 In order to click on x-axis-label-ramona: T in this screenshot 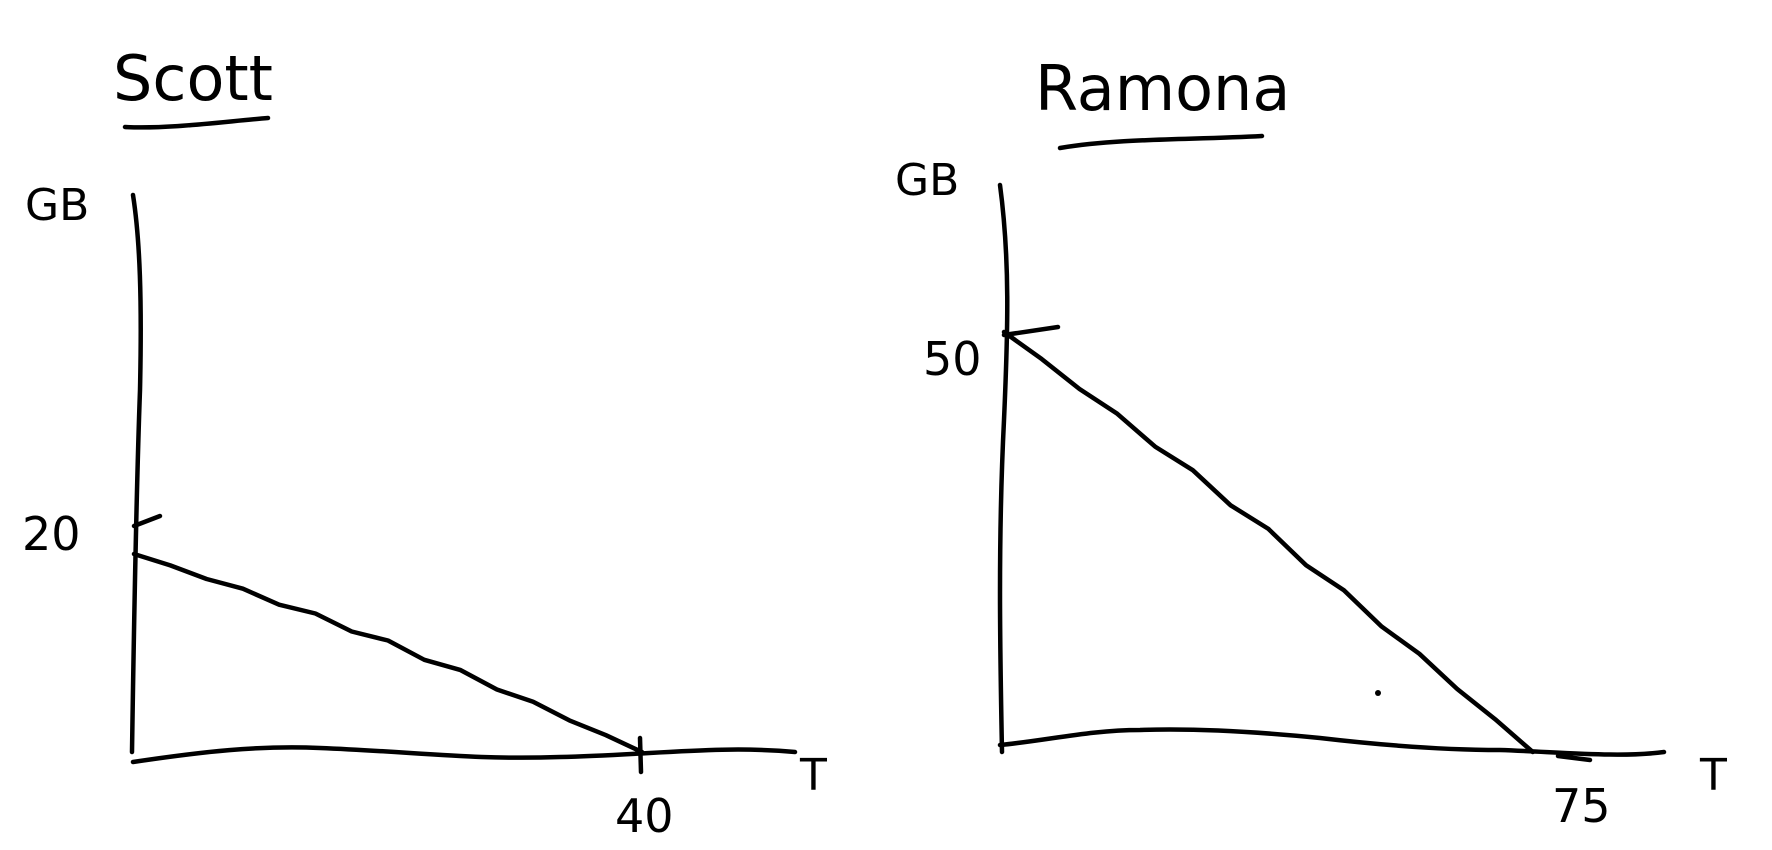, I will do `click(1713, 775)`.